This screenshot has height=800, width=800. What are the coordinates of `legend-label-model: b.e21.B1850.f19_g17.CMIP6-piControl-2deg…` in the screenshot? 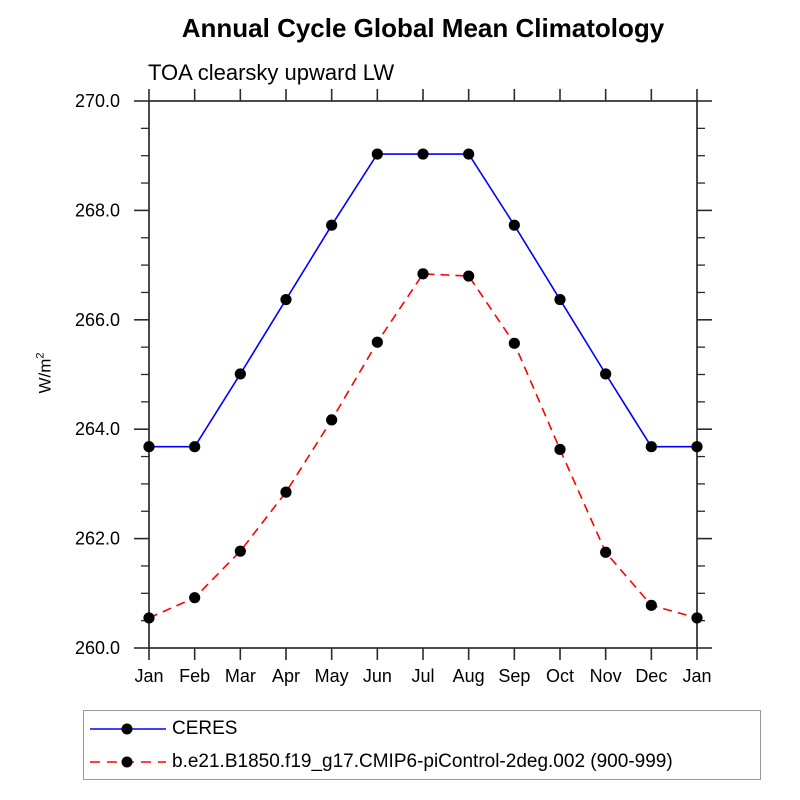 It's located at (422, 761).